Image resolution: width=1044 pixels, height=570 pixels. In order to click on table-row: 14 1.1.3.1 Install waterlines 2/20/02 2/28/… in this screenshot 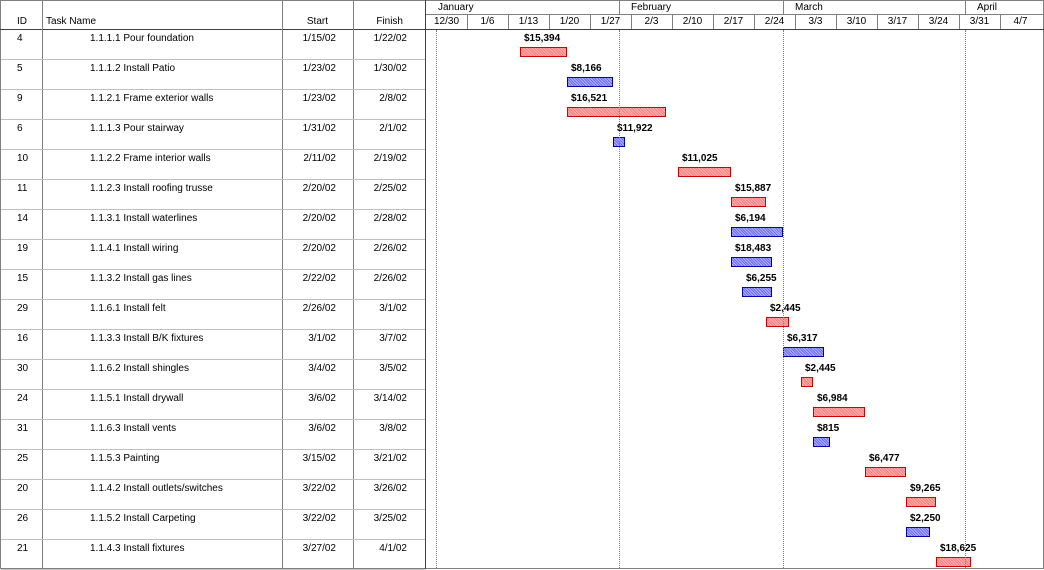, I will do `click(213, 225)`.